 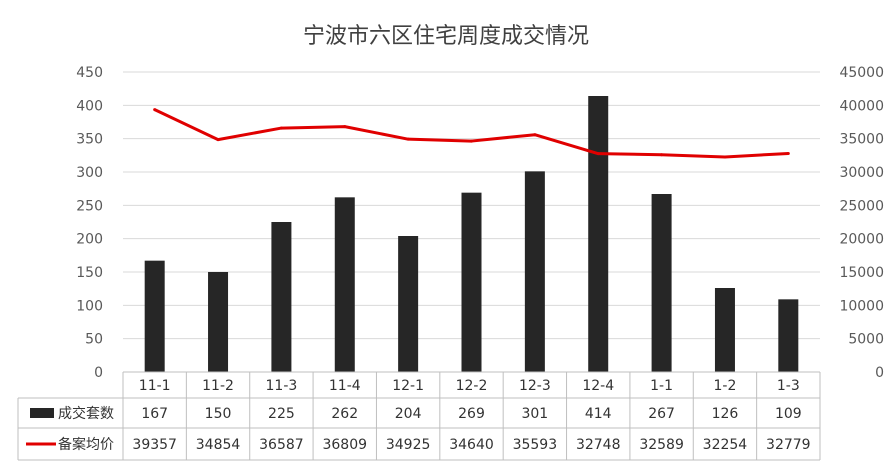 What do you see at coordinates (89, 140) in the screenshot?
I see `left-tick-label: 350` at bounding box center [89, 140].